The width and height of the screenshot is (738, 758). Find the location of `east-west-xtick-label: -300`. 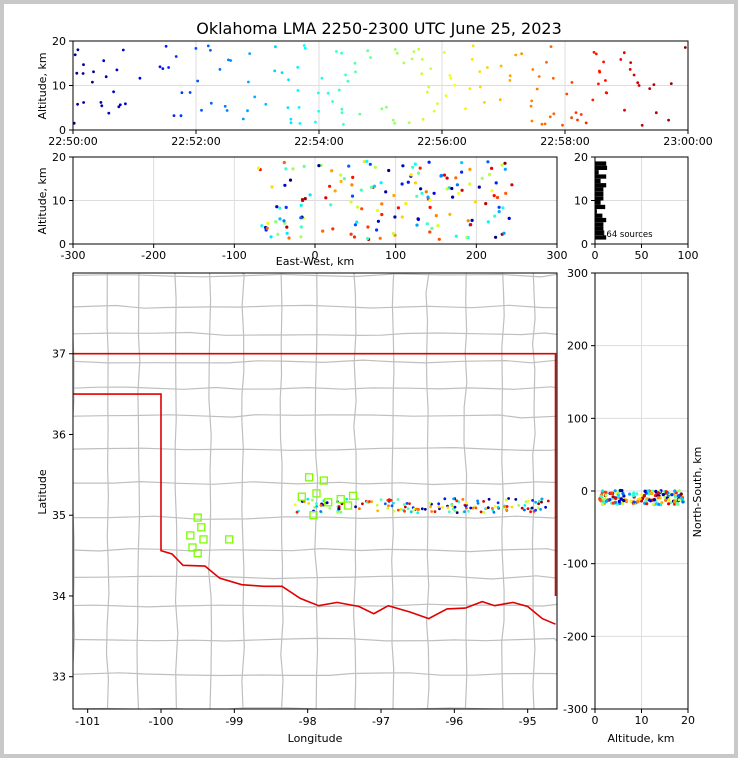

east-west-xtick-label: -300 is located at coordinates (73, 255).